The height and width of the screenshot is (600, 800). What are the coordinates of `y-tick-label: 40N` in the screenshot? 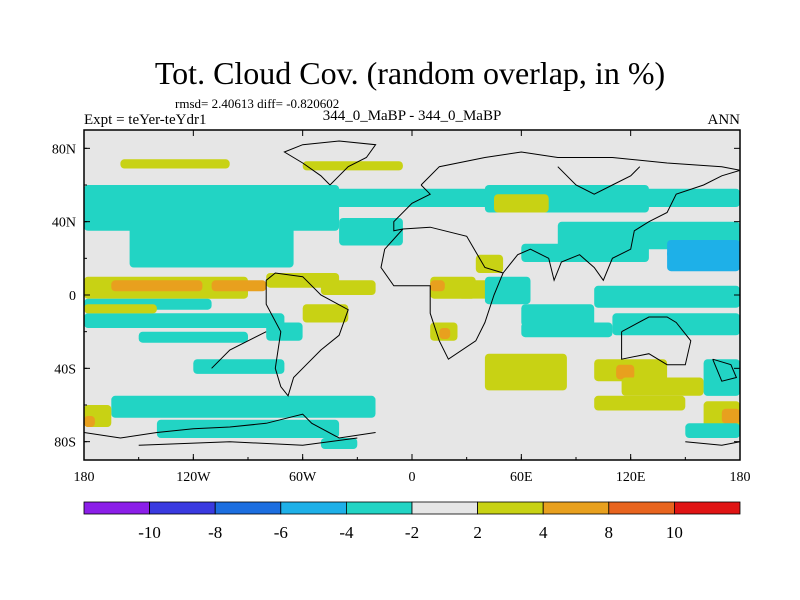 It's located at (64, 223).